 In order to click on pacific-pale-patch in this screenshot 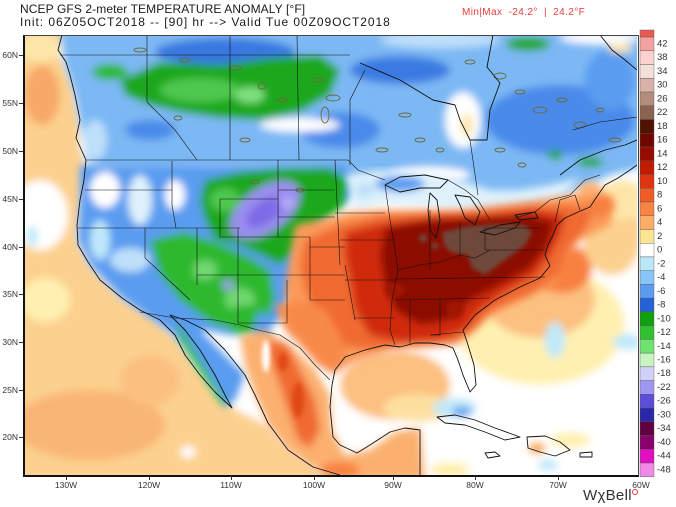, I will do `click(47, 300)`.